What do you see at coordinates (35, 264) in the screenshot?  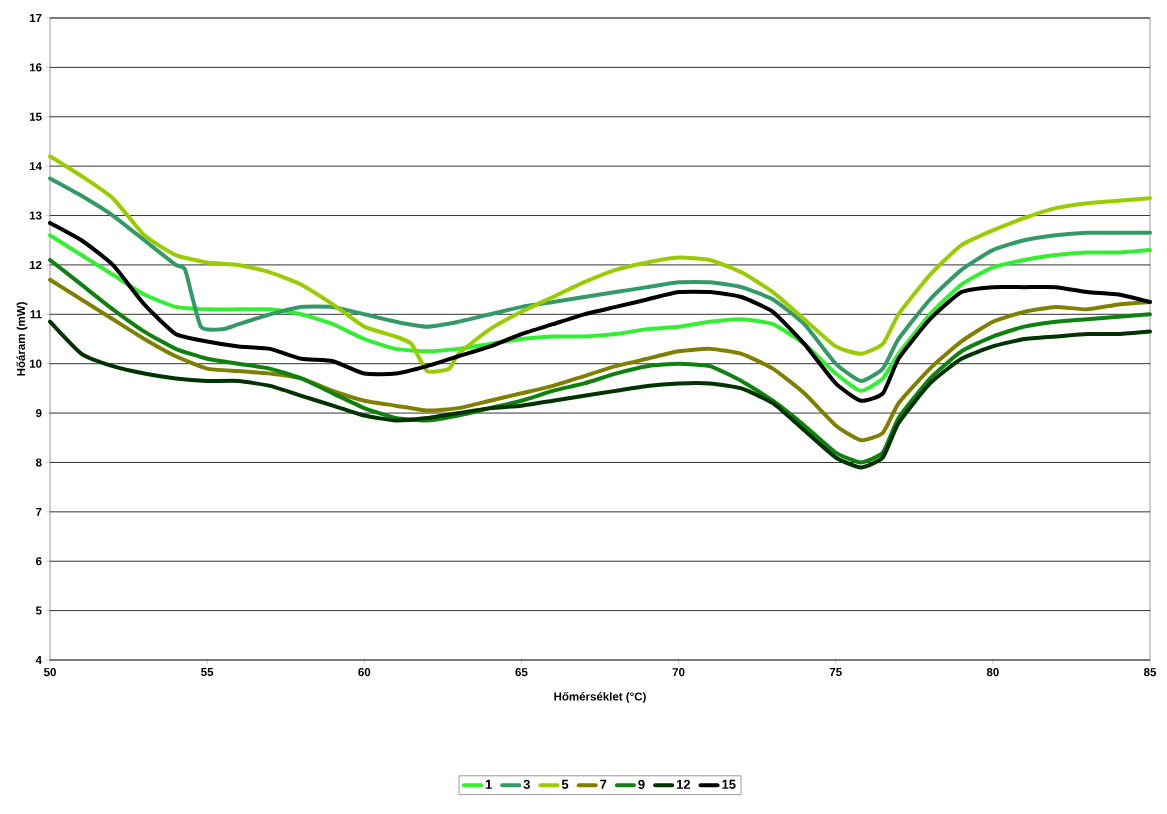 I see `y-tick-label: 12` at bounding box center [35, 264].